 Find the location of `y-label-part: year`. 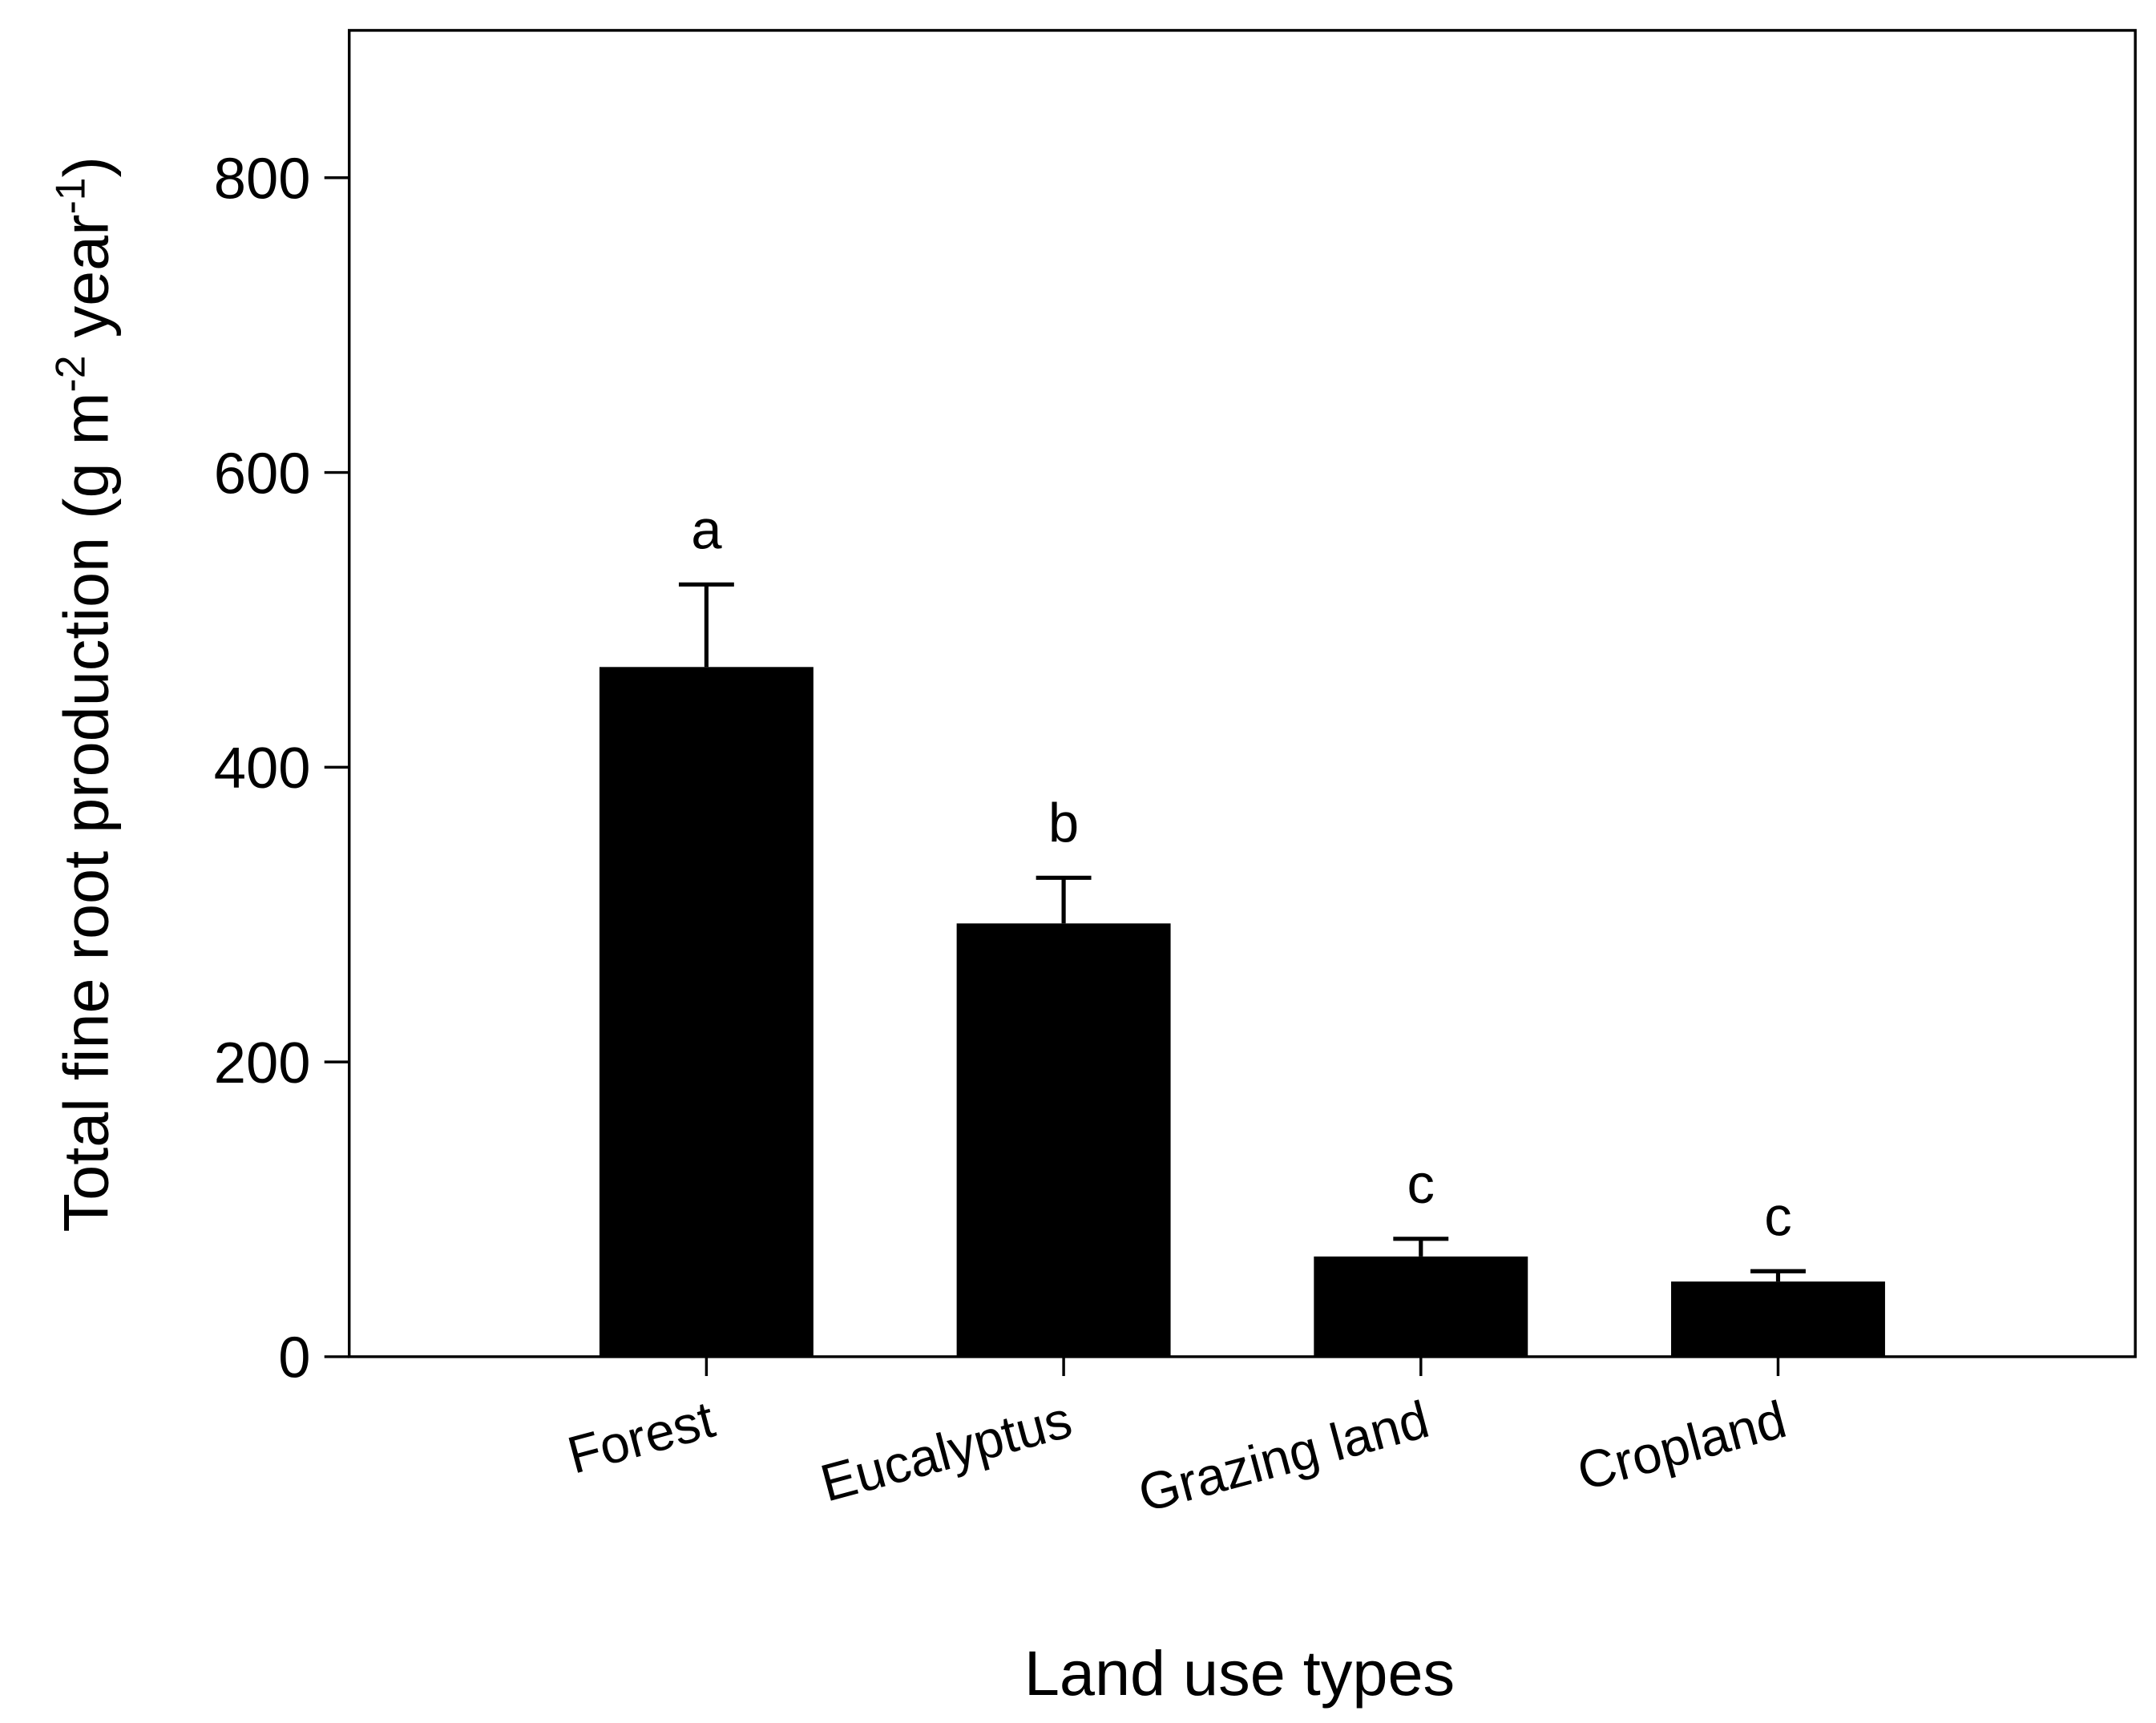

y-label-part: year is located at coordinates (85, 284).